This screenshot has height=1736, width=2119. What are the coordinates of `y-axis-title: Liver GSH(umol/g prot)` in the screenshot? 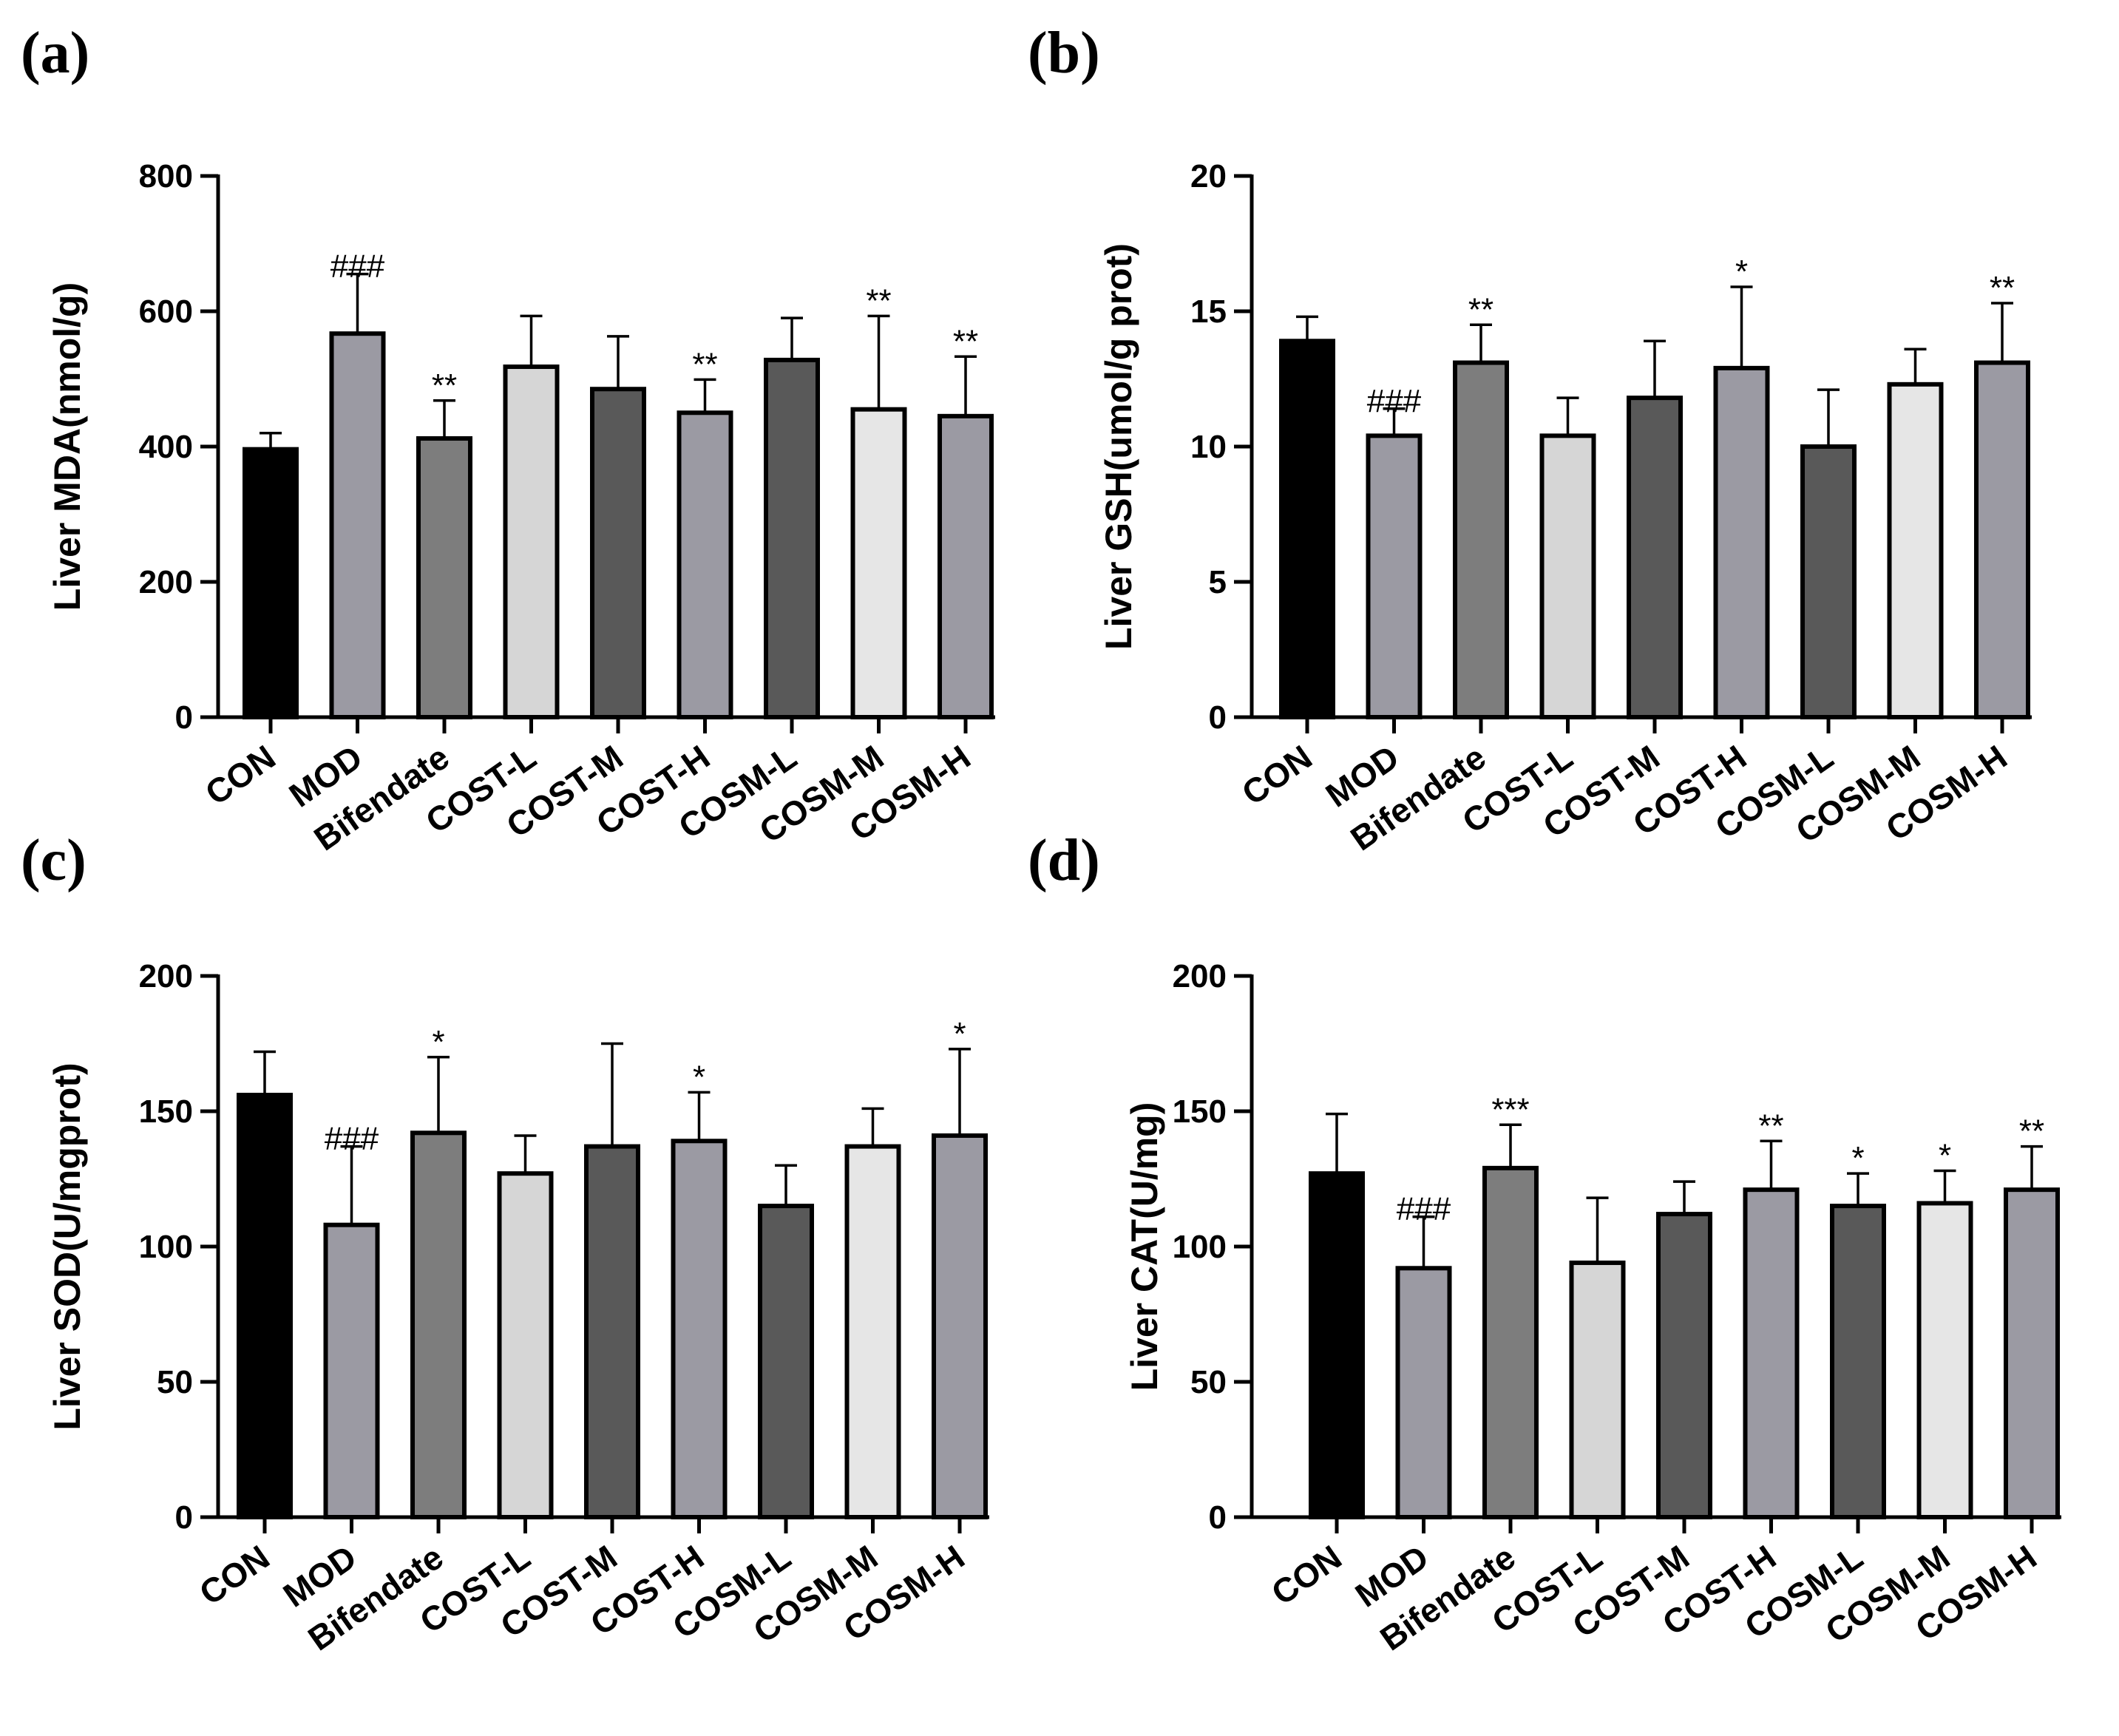 It's located at (1118, 446).